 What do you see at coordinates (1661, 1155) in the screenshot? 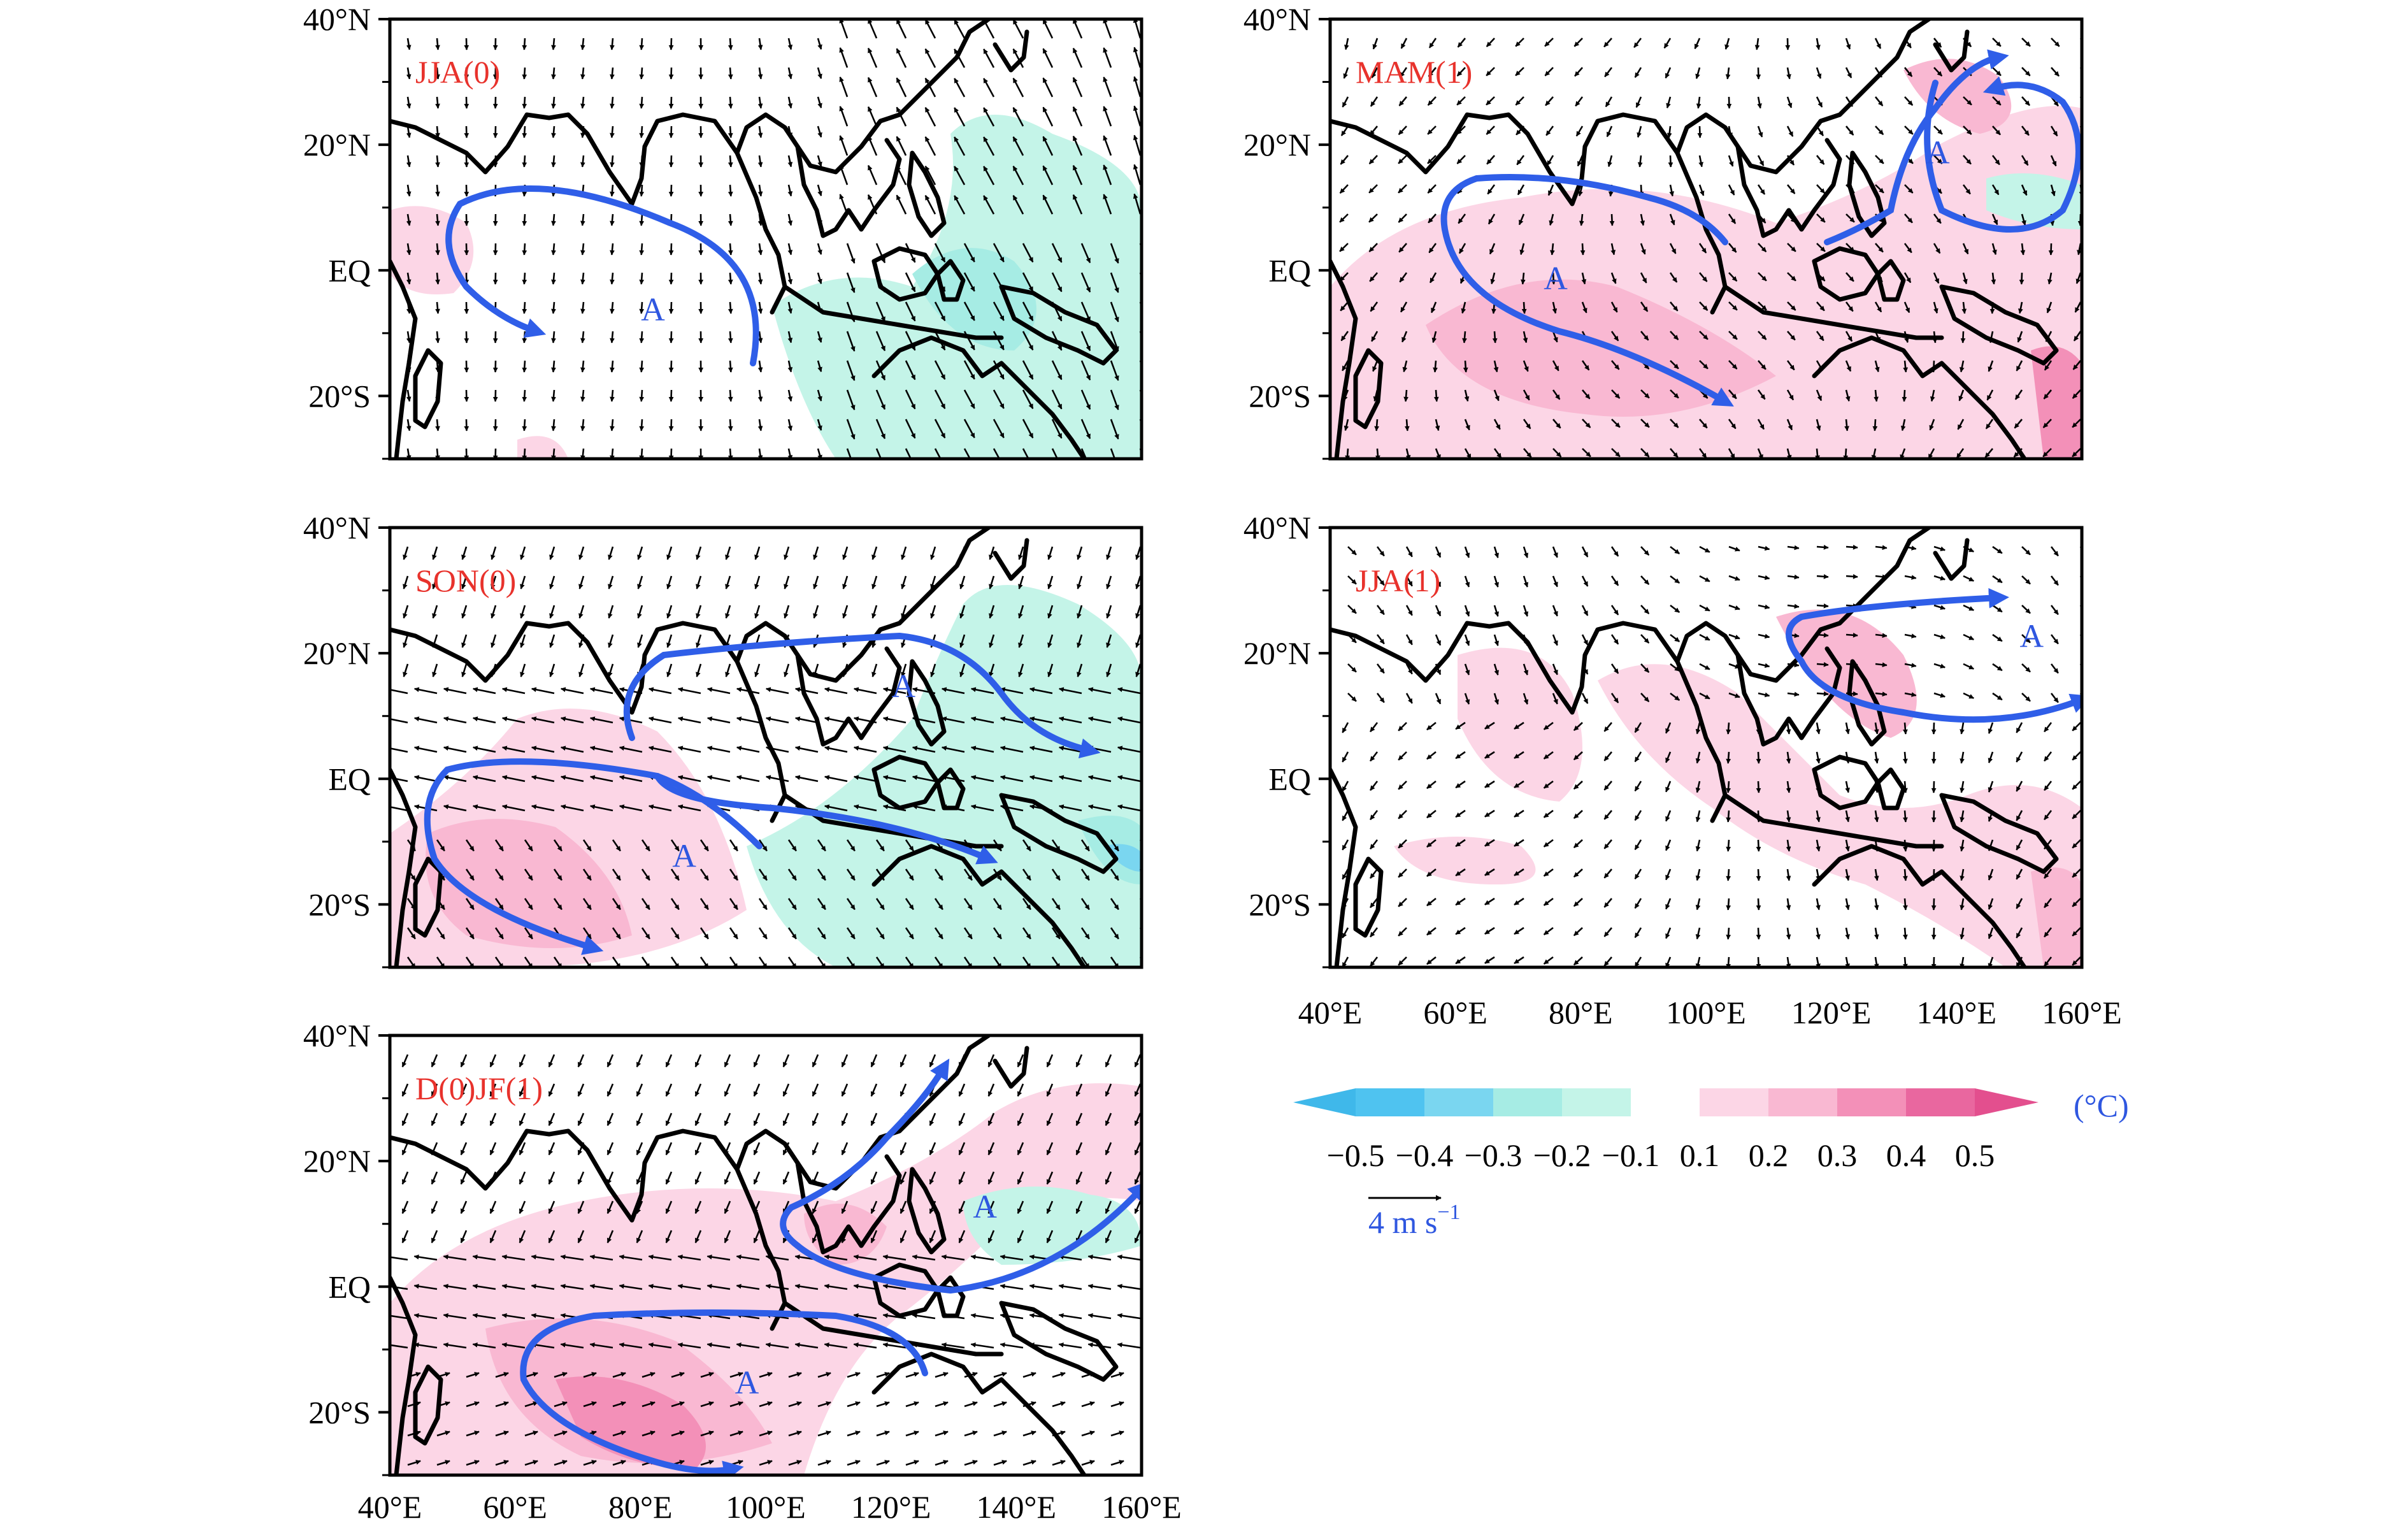
I see `colorbar-tick-labels: −0.5 −0.4 −0.3 −0.2 −0.1 0.1 0.2 0.3 0.4 0.5` at bounding box center [1661, 1155].